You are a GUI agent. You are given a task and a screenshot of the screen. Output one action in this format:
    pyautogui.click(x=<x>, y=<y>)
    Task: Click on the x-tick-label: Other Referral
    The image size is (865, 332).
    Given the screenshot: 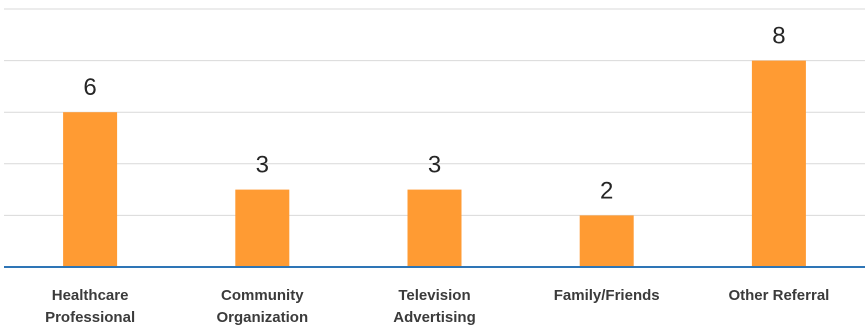 What is the action you would take?
    pyautogui.click(x=778, y=295)
    